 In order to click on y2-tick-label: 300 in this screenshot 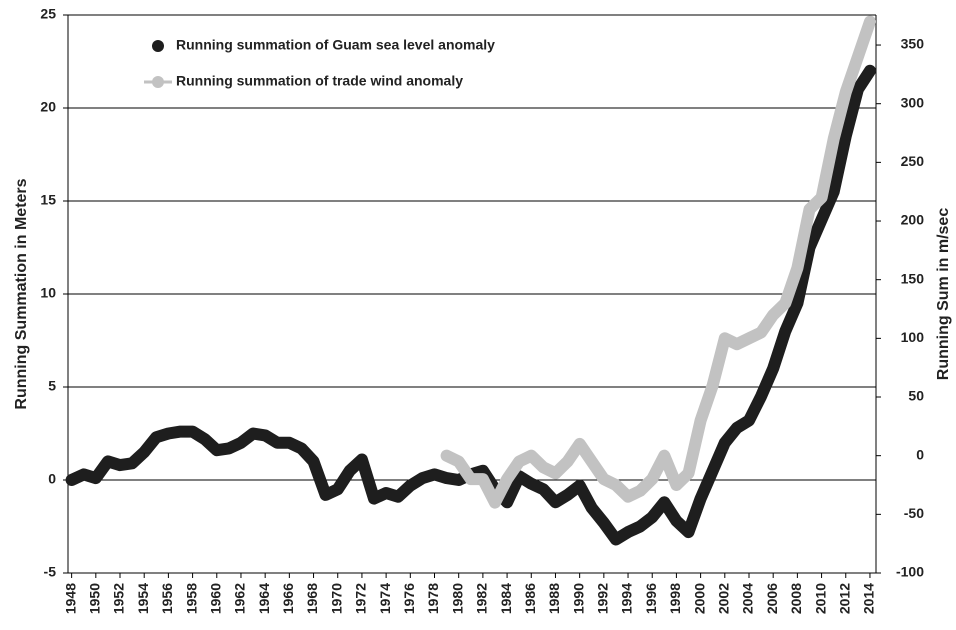, I will do `click(913, 102)`.